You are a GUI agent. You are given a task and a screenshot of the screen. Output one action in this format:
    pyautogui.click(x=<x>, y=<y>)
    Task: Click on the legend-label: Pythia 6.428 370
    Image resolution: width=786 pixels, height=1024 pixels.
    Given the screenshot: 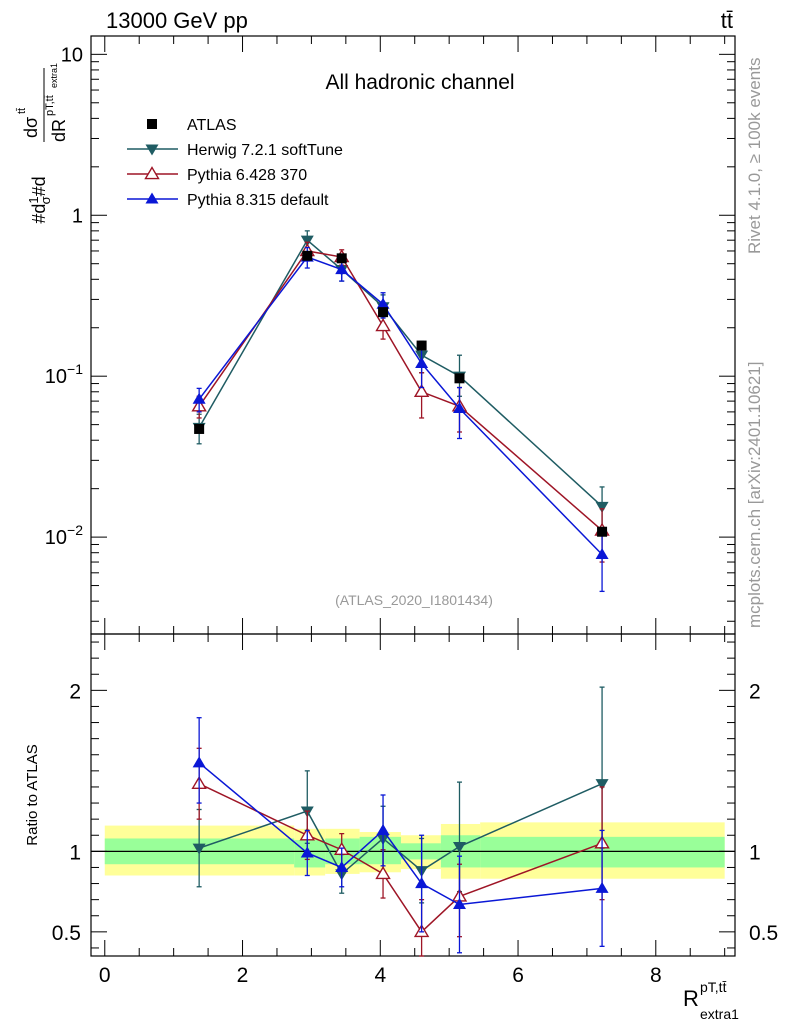 What is the action you would take?
    pyautogui.click(x=247, y=175)
    